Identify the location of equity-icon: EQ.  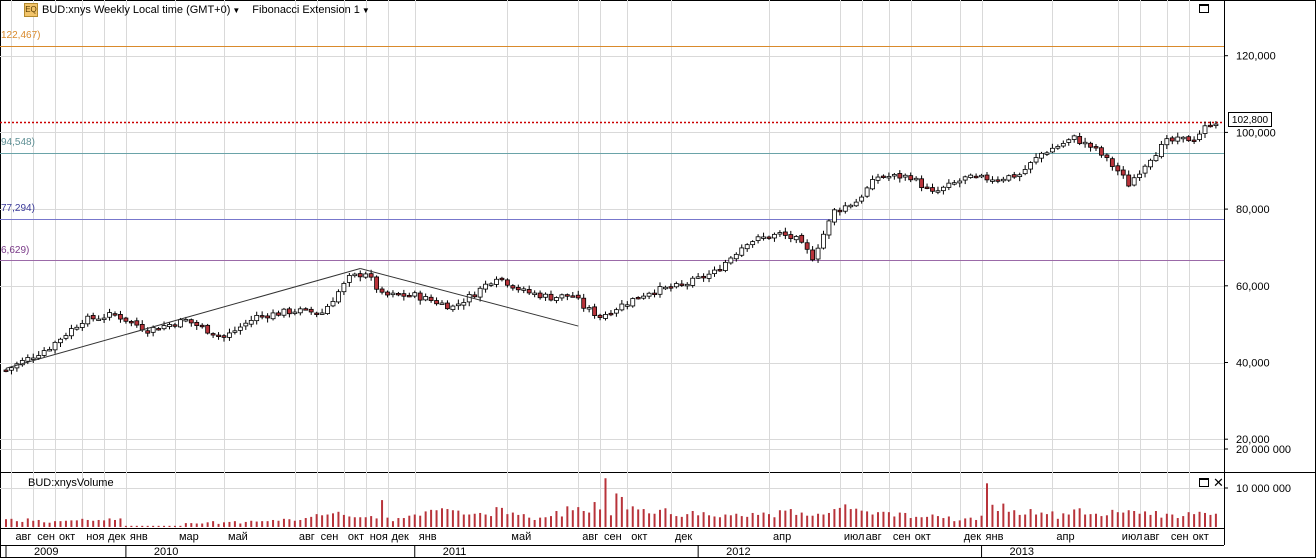
(31, 10).